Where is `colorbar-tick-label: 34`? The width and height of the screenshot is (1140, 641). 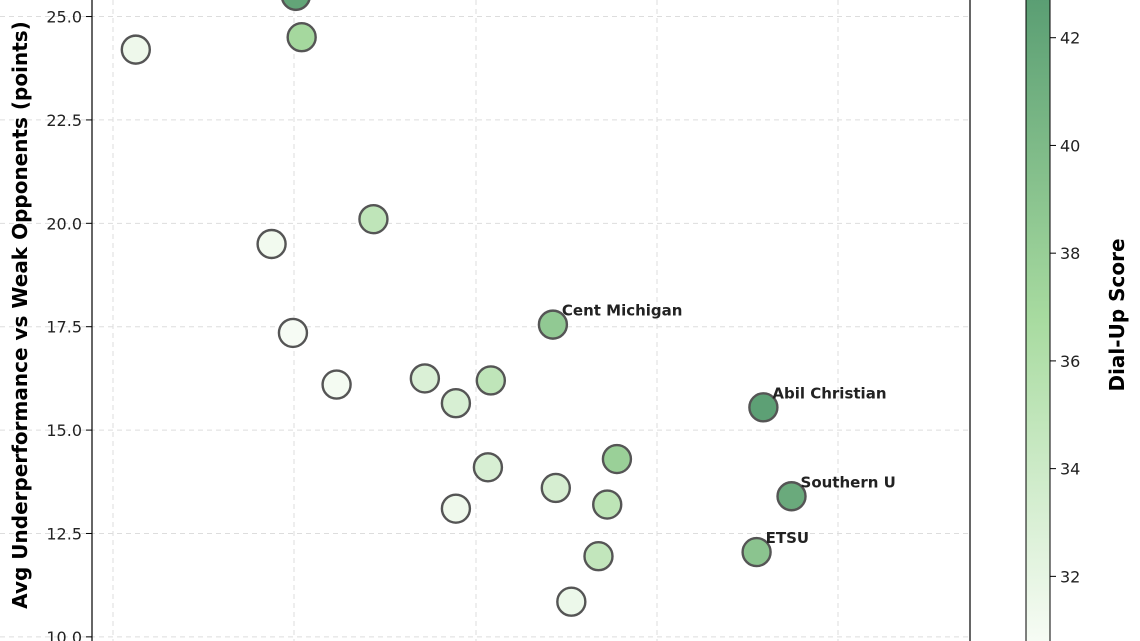 colorbar-tick-label: 34 is located at coordinates (1070, 469).